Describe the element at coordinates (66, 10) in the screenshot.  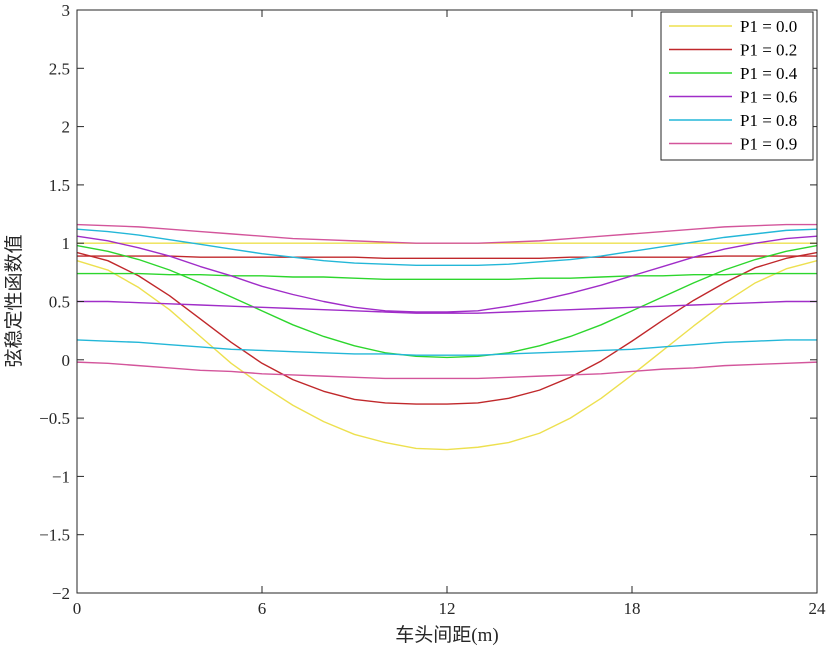
I see `y-tick-label-0: 3` at that location.